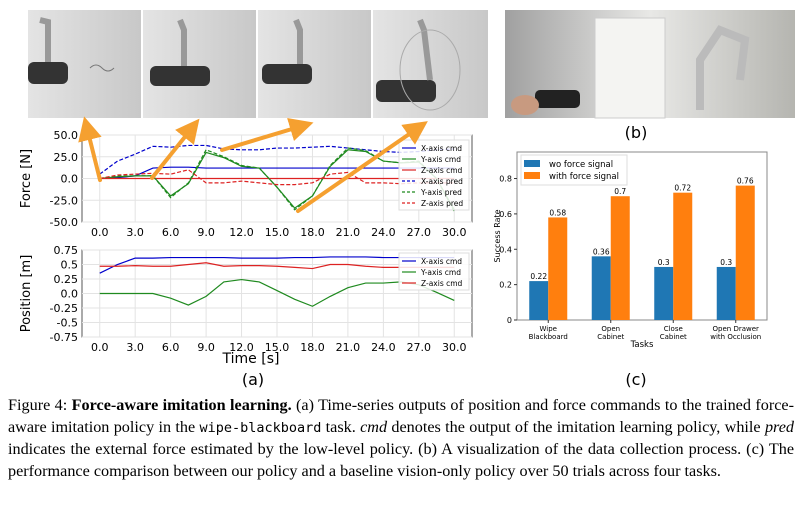  Describe the element at coordinates (64, 200) in the screenshot. I see `y-tick-label: -25.0` at that location.